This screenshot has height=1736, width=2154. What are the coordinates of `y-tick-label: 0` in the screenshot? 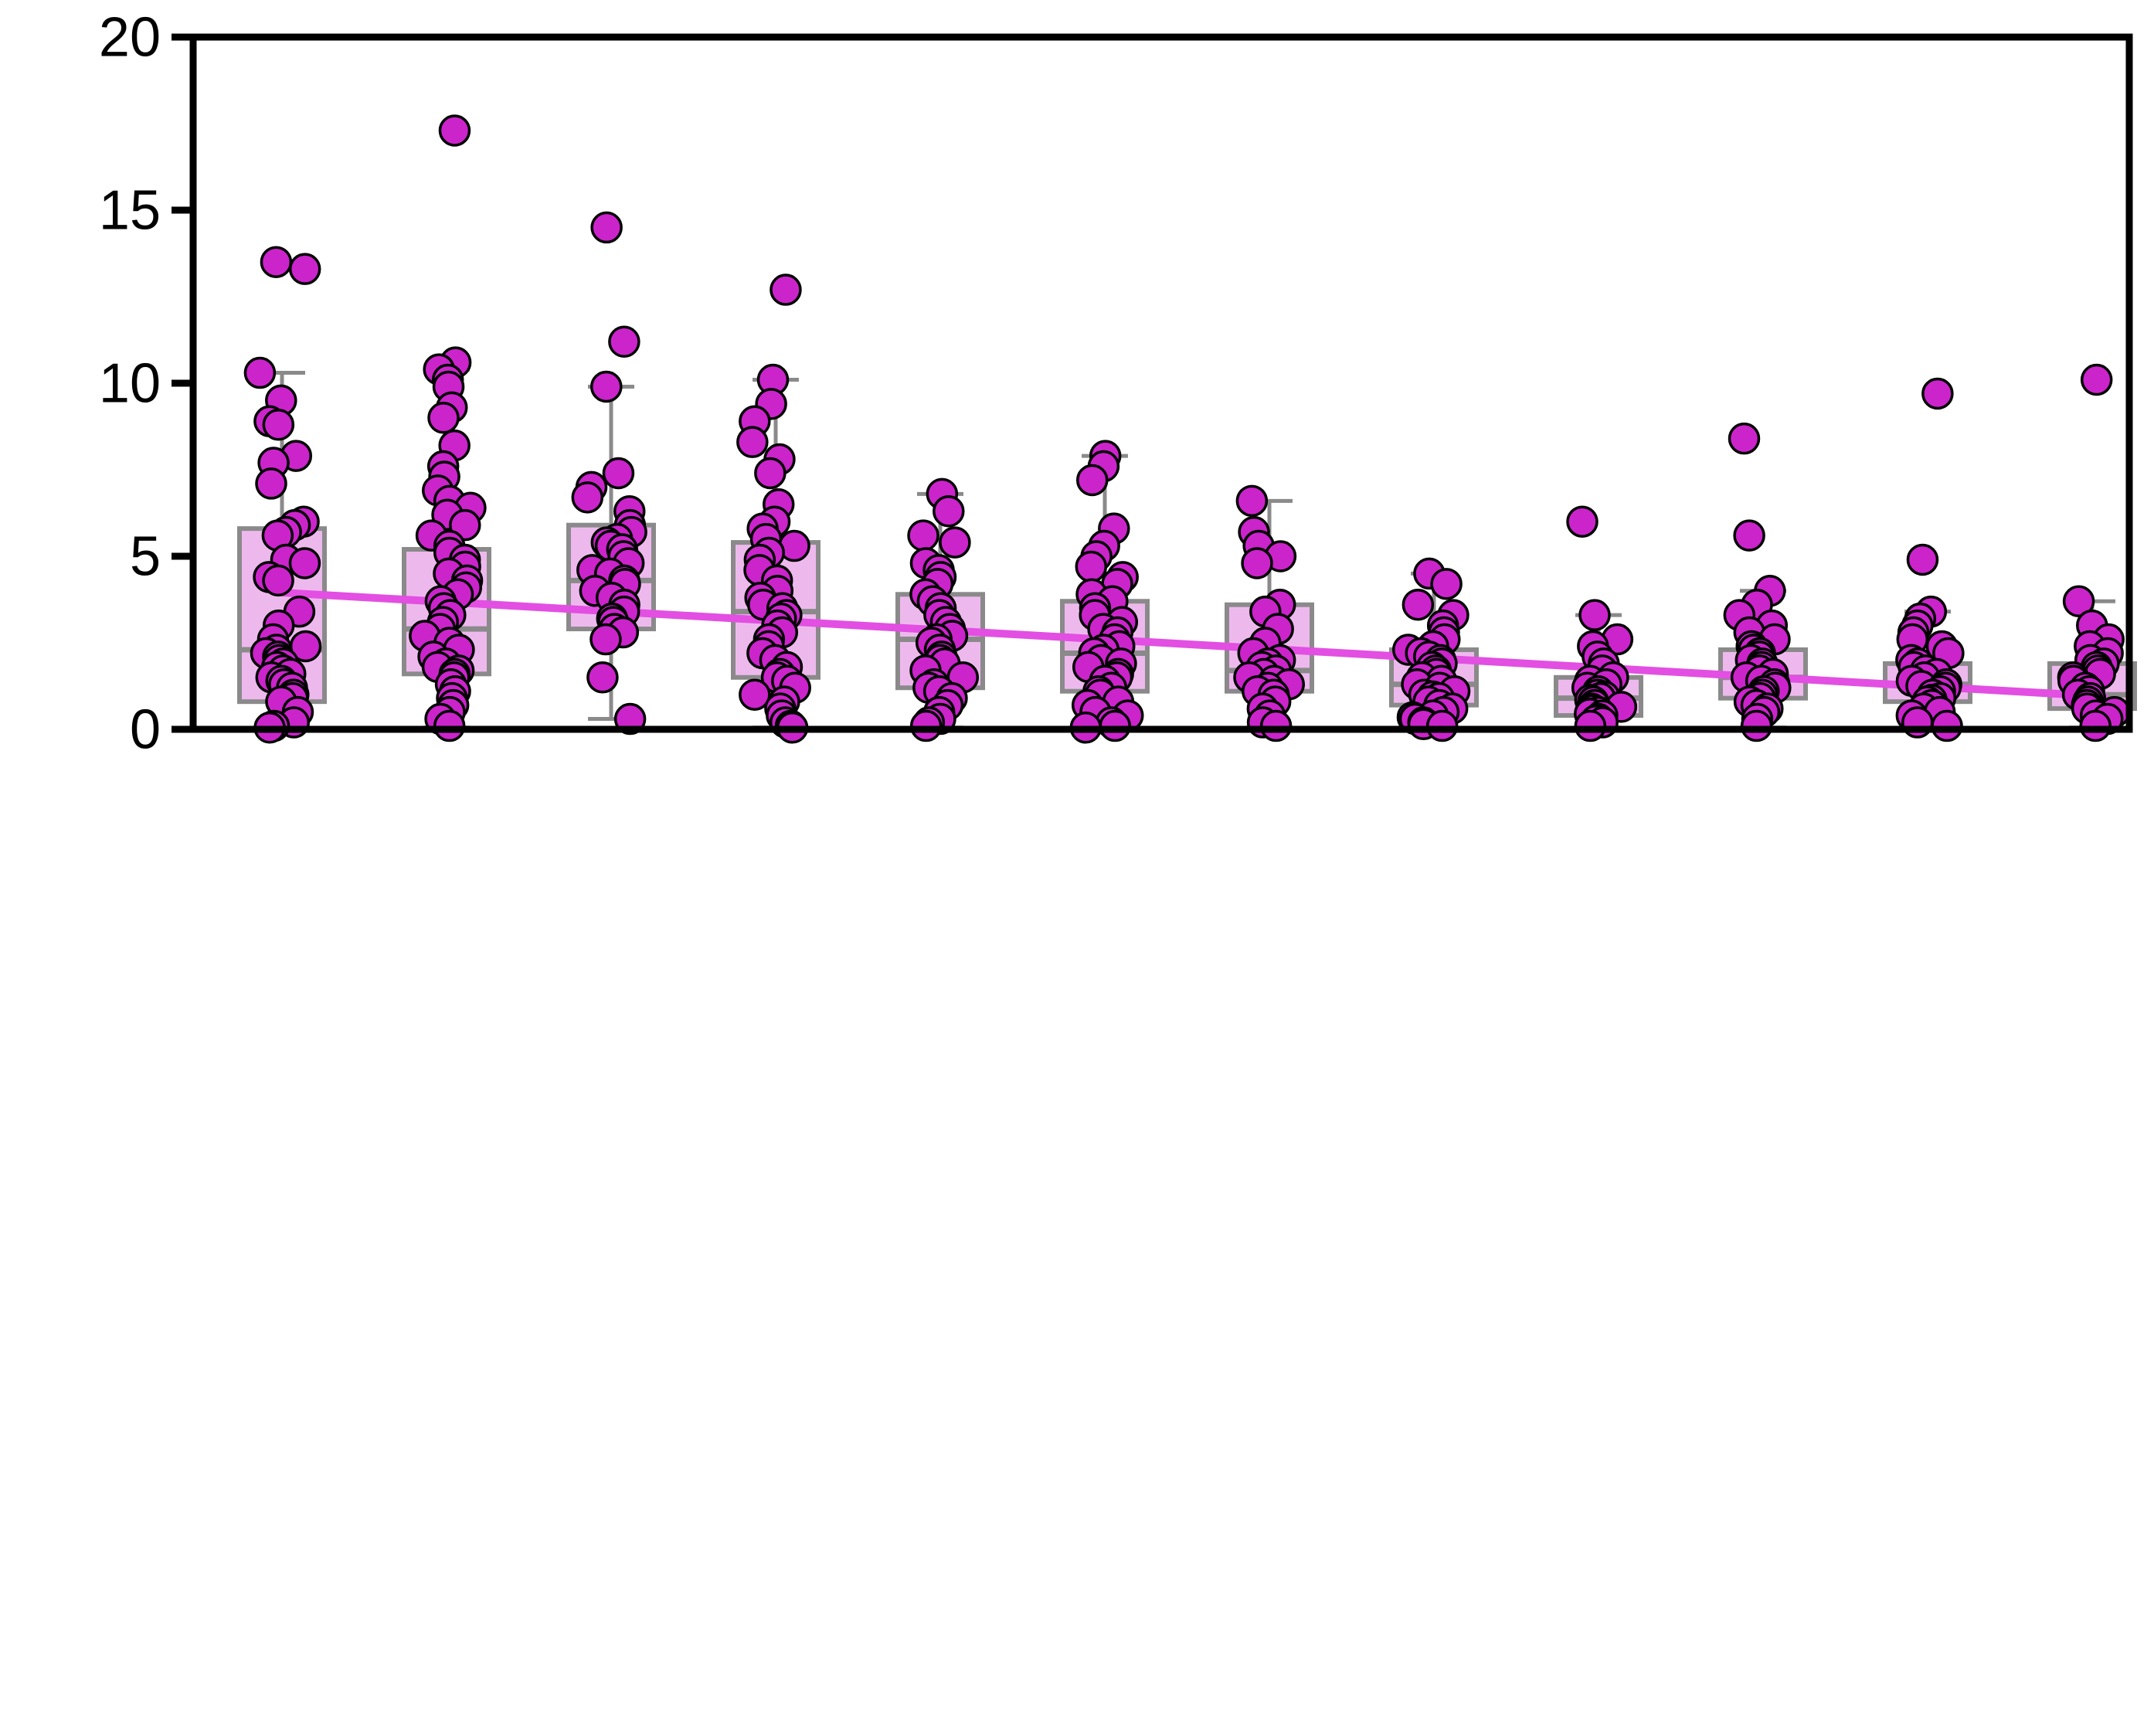 It's located at (145, 729).